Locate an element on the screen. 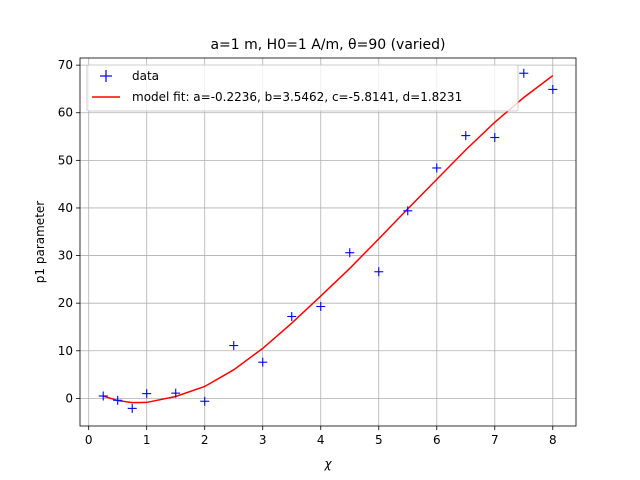 The height and width of the screenshot is (480, 640). legend-box is located at coordinates (302, 88).